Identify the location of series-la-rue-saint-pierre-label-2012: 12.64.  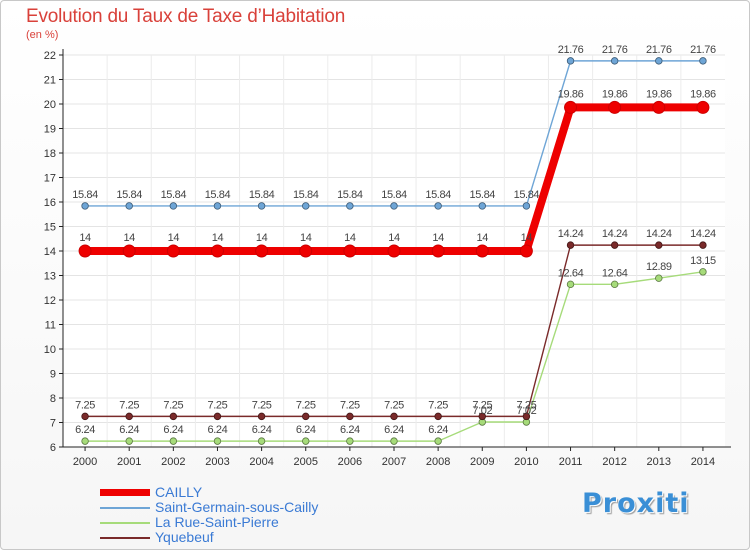
(615, 273).